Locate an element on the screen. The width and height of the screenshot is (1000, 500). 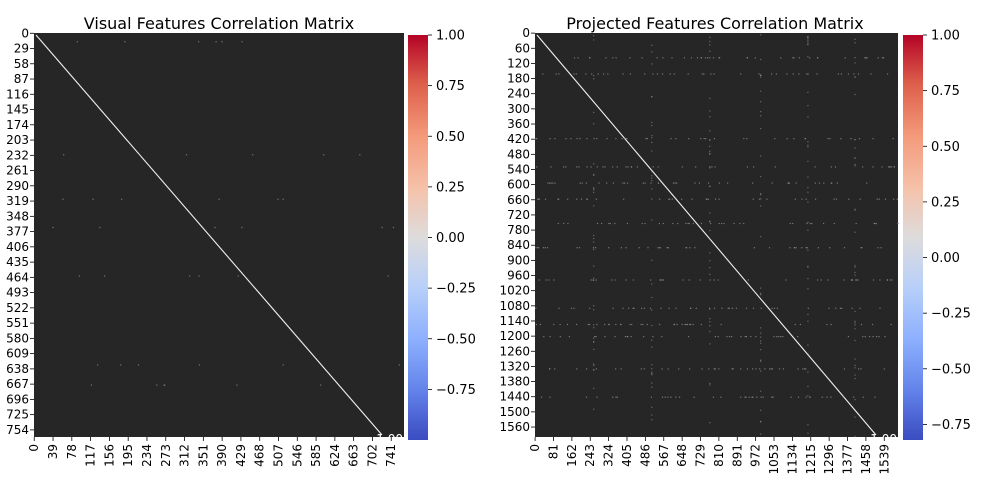
y-tick-label: 29 is located at coordinates (21, 49).